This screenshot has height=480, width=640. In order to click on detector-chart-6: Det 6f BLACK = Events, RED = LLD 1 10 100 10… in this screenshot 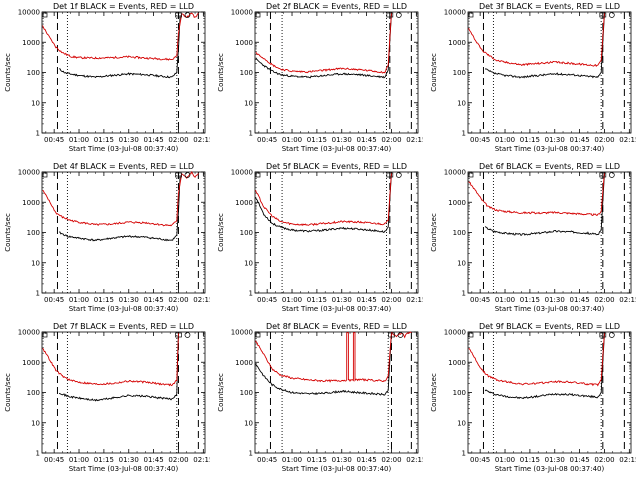, I will do `click(533, 237)`.